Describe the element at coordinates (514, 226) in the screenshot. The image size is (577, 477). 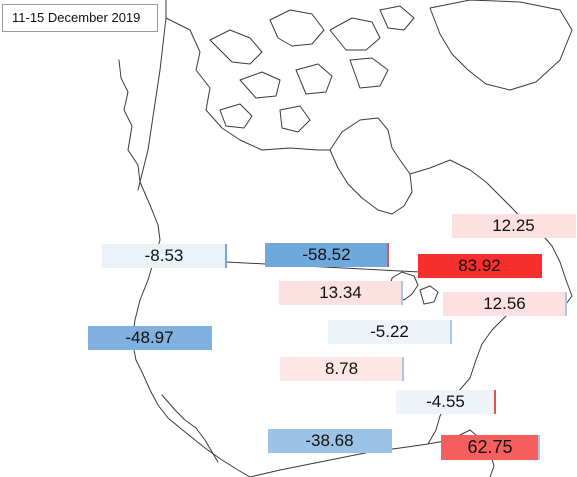
I see `region-value-new-england: 12.25` at that location.